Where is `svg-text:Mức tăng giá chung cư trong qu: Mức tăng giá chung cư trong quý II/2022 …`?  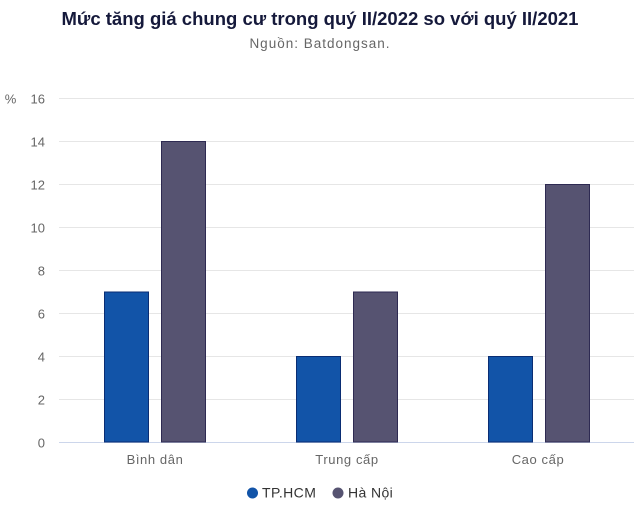
svg-text:Mức tăng giá chung cư trong qu: Mức tăng giá chung cư trong quý II/2022 … is located at coordinates (320, 18).